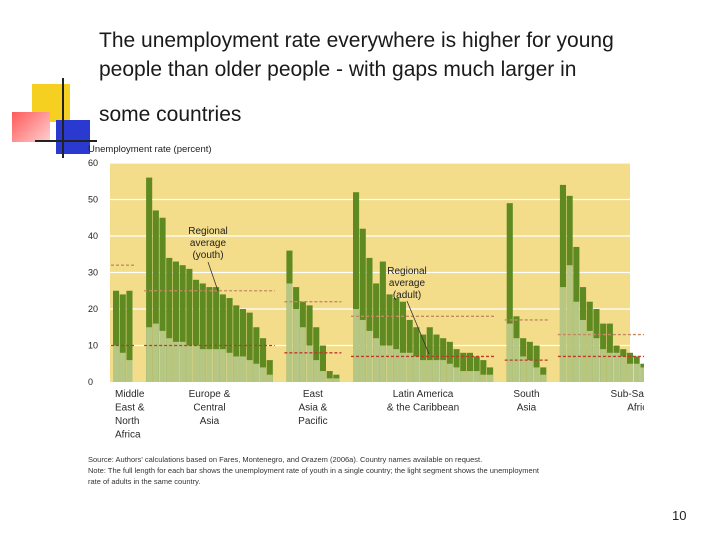 This screenshot has height=540, width=720. I want to click on slide-decoration, so click(50, 85).